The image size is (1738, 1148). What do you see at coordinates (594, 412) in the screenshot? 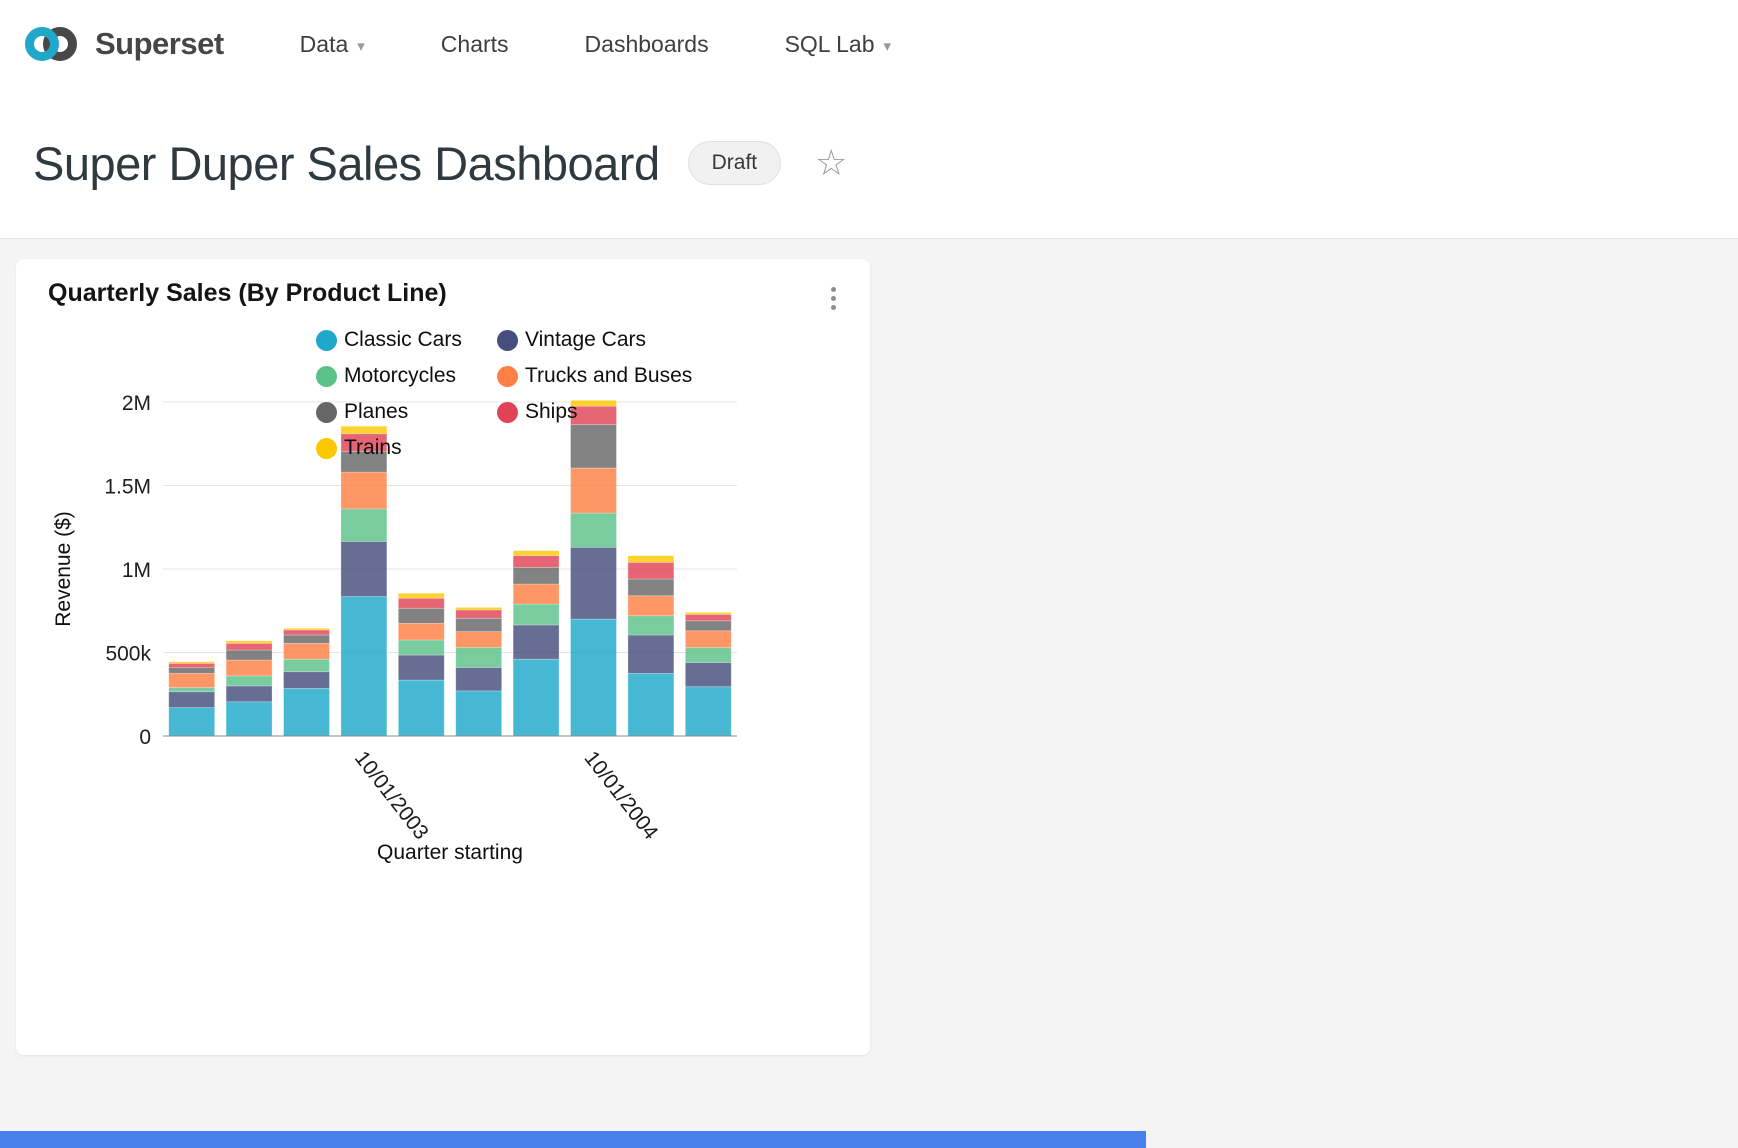
I see `legend-item: Ships` at bounding box center [594, 412].